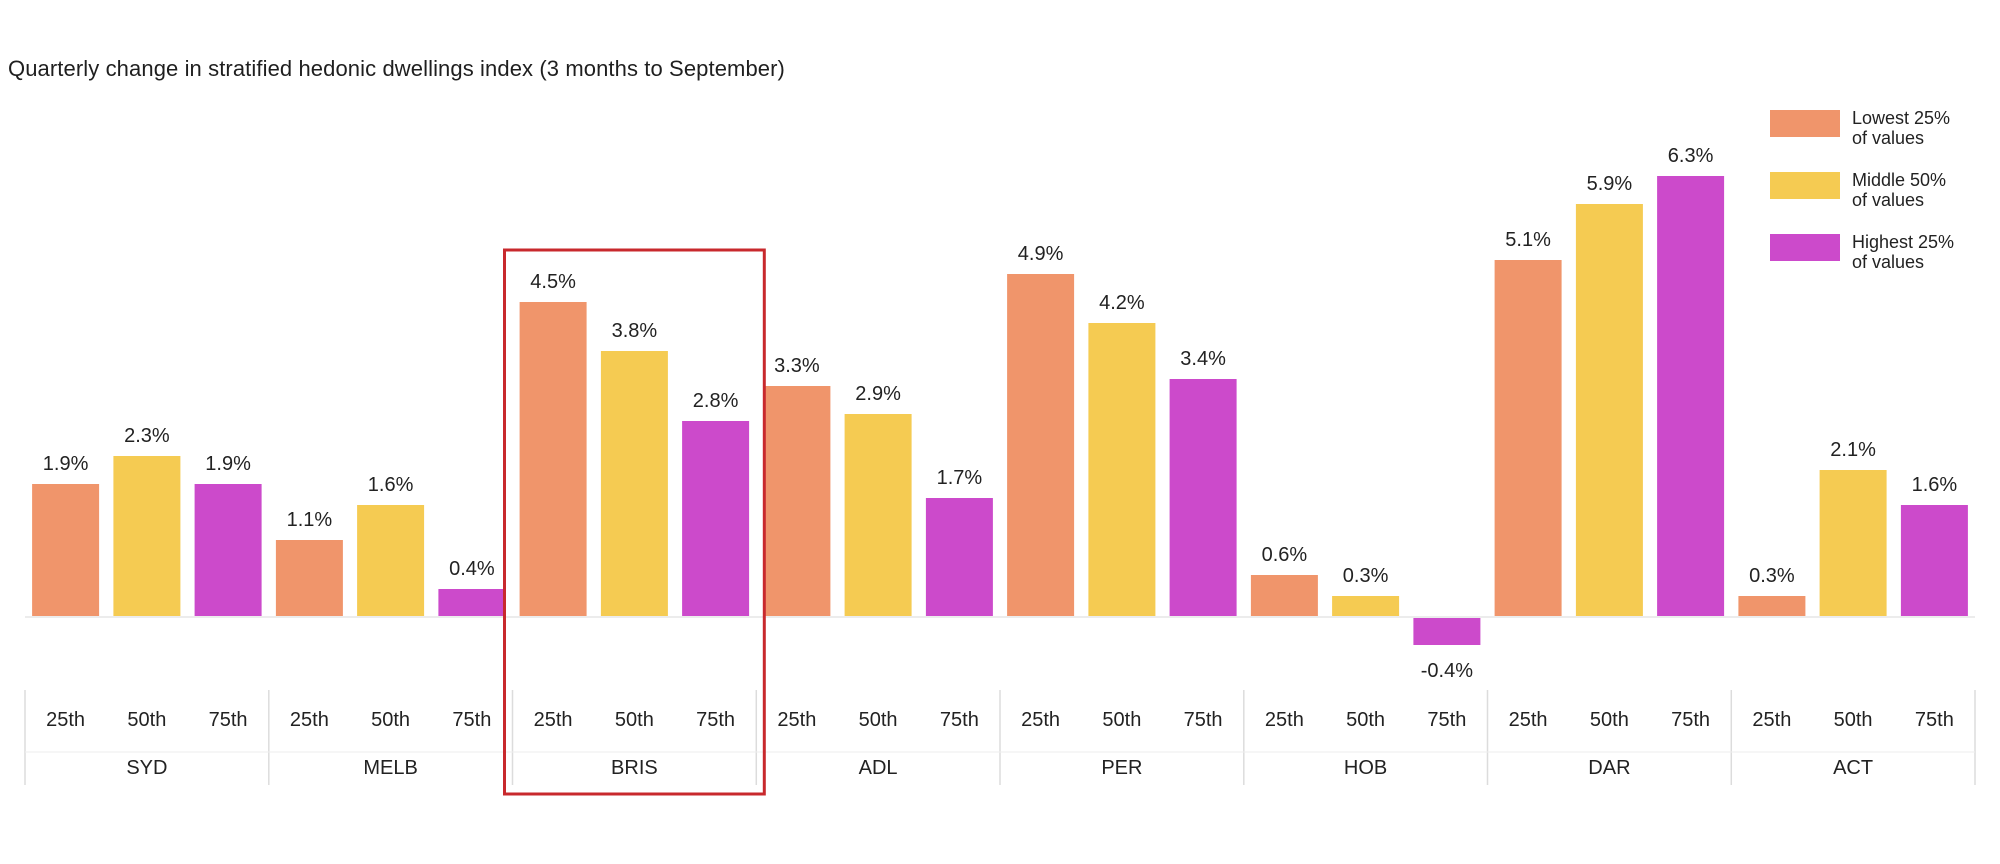 The image size is (2000, 864). Describe the element at coordinates (1447, 671) in the screenshot. I see `value-label-hob-75th: -0.4%` at that location.